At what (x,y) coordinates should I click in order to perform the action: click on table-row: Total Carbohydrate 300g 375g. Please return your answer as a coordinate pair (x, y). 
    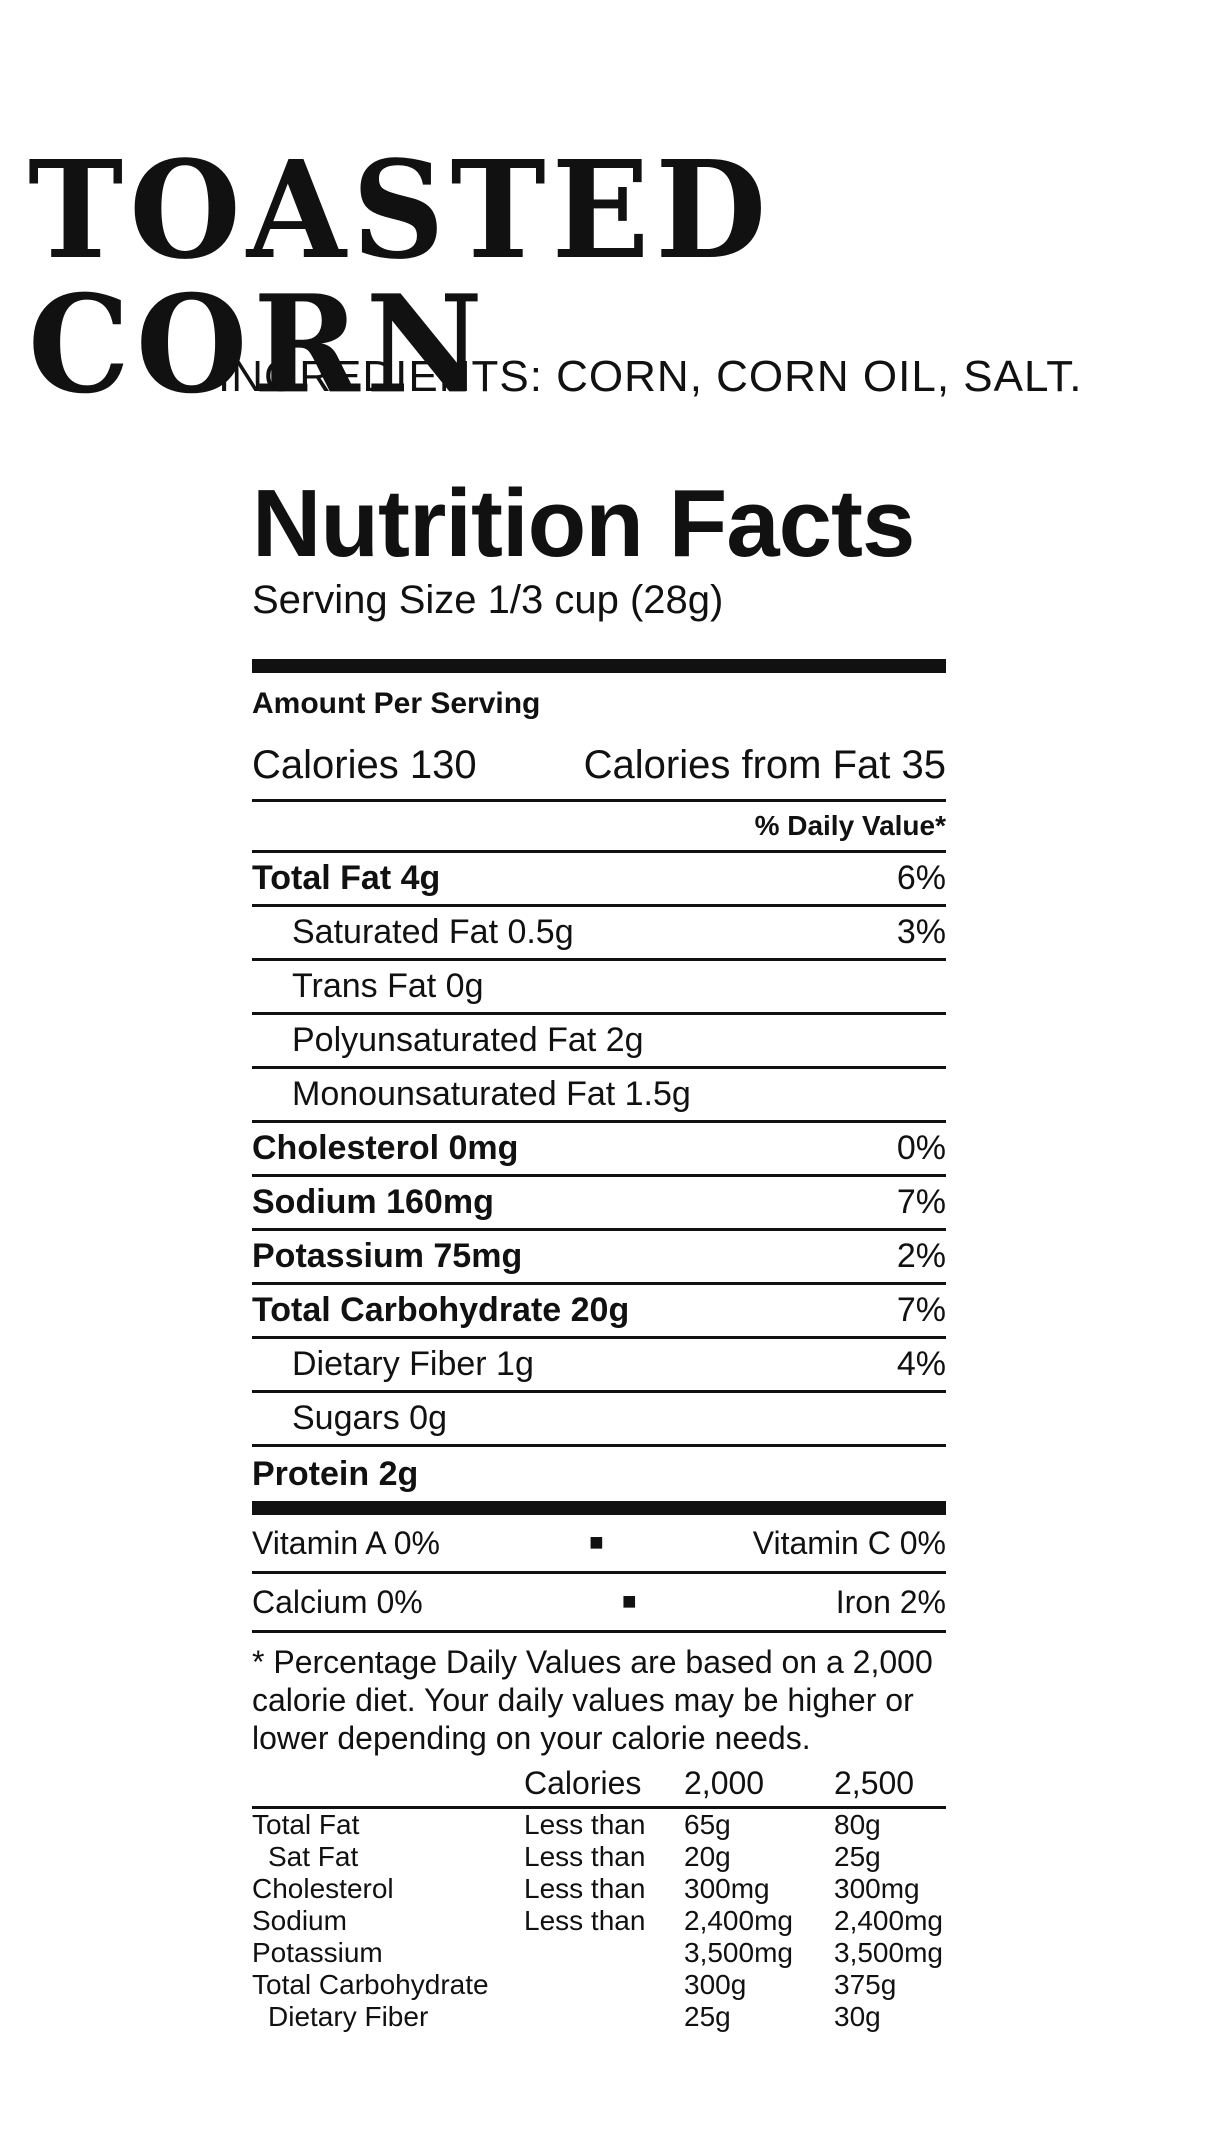
    Looking at the image, I should click on (574, 1984).